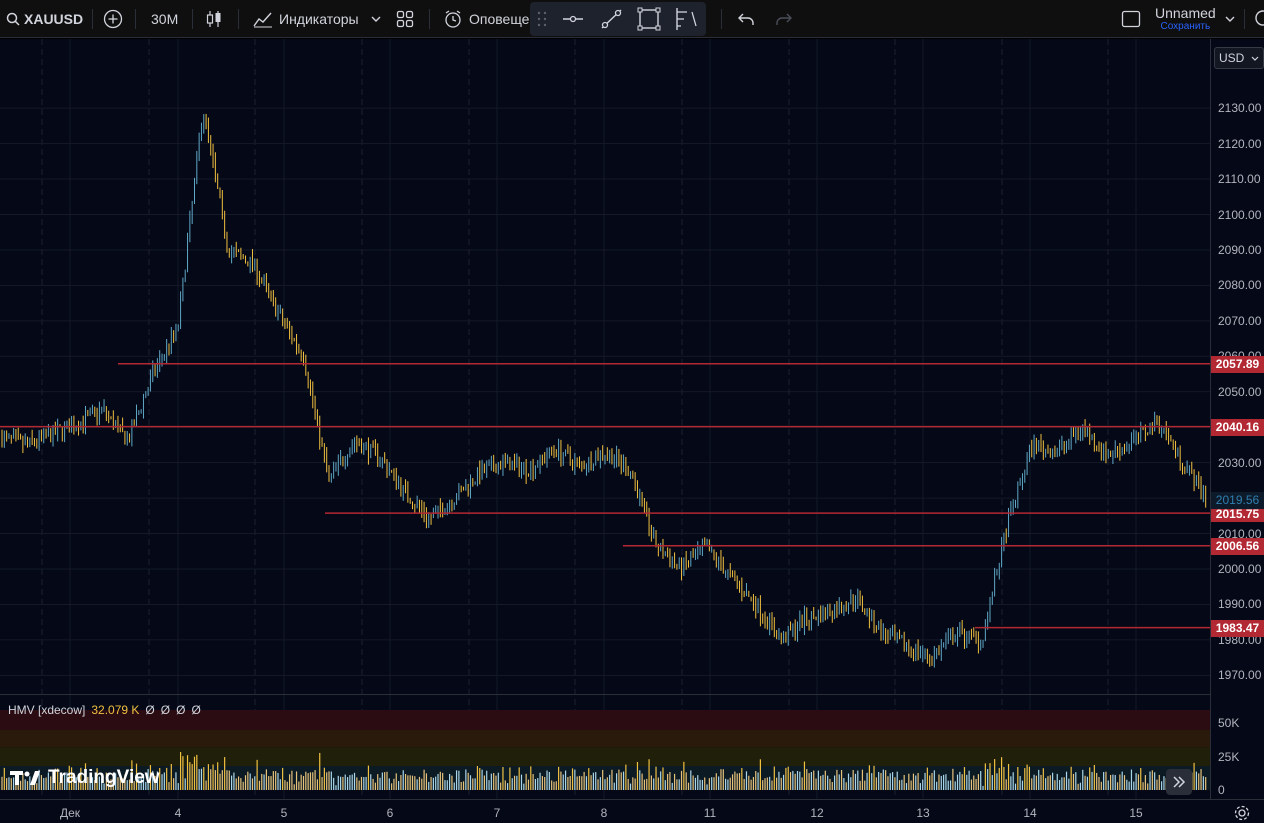 The image size is (1264, 823). Describe the element at coordinates (1239, 179) in the screenshot. I see `price-tick-label: 2110.00` at that location.